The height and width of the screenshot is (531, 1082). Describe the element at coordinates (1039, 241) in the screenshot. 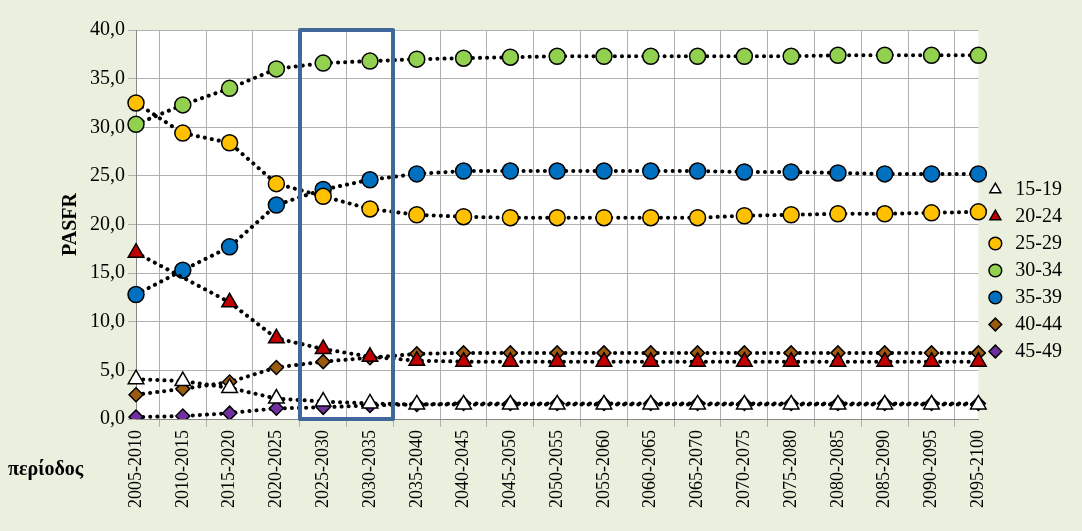

I see `legend-label: 25-29` at that location.